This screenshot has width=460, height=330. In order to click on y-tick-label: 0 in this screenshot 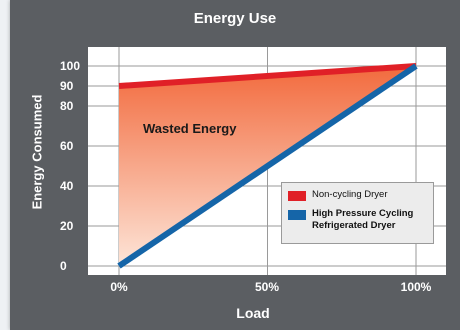, I will do `click(63, 266)`.